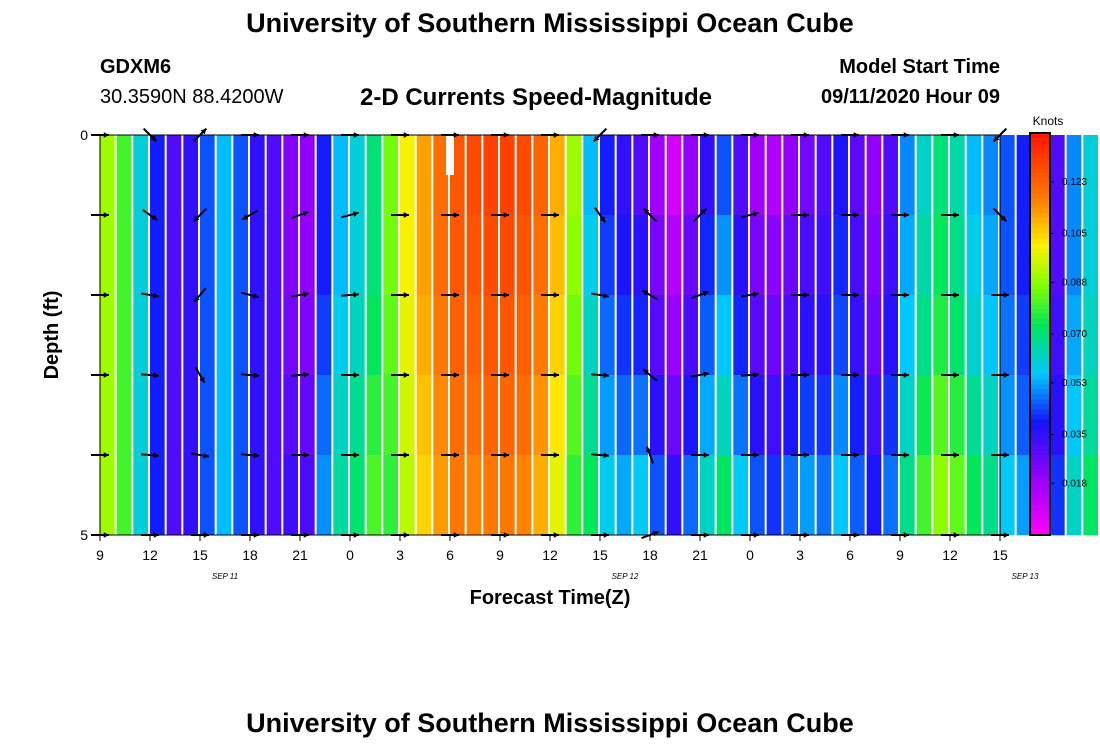  I want to click on y-axis: 05, so click(90, 335).